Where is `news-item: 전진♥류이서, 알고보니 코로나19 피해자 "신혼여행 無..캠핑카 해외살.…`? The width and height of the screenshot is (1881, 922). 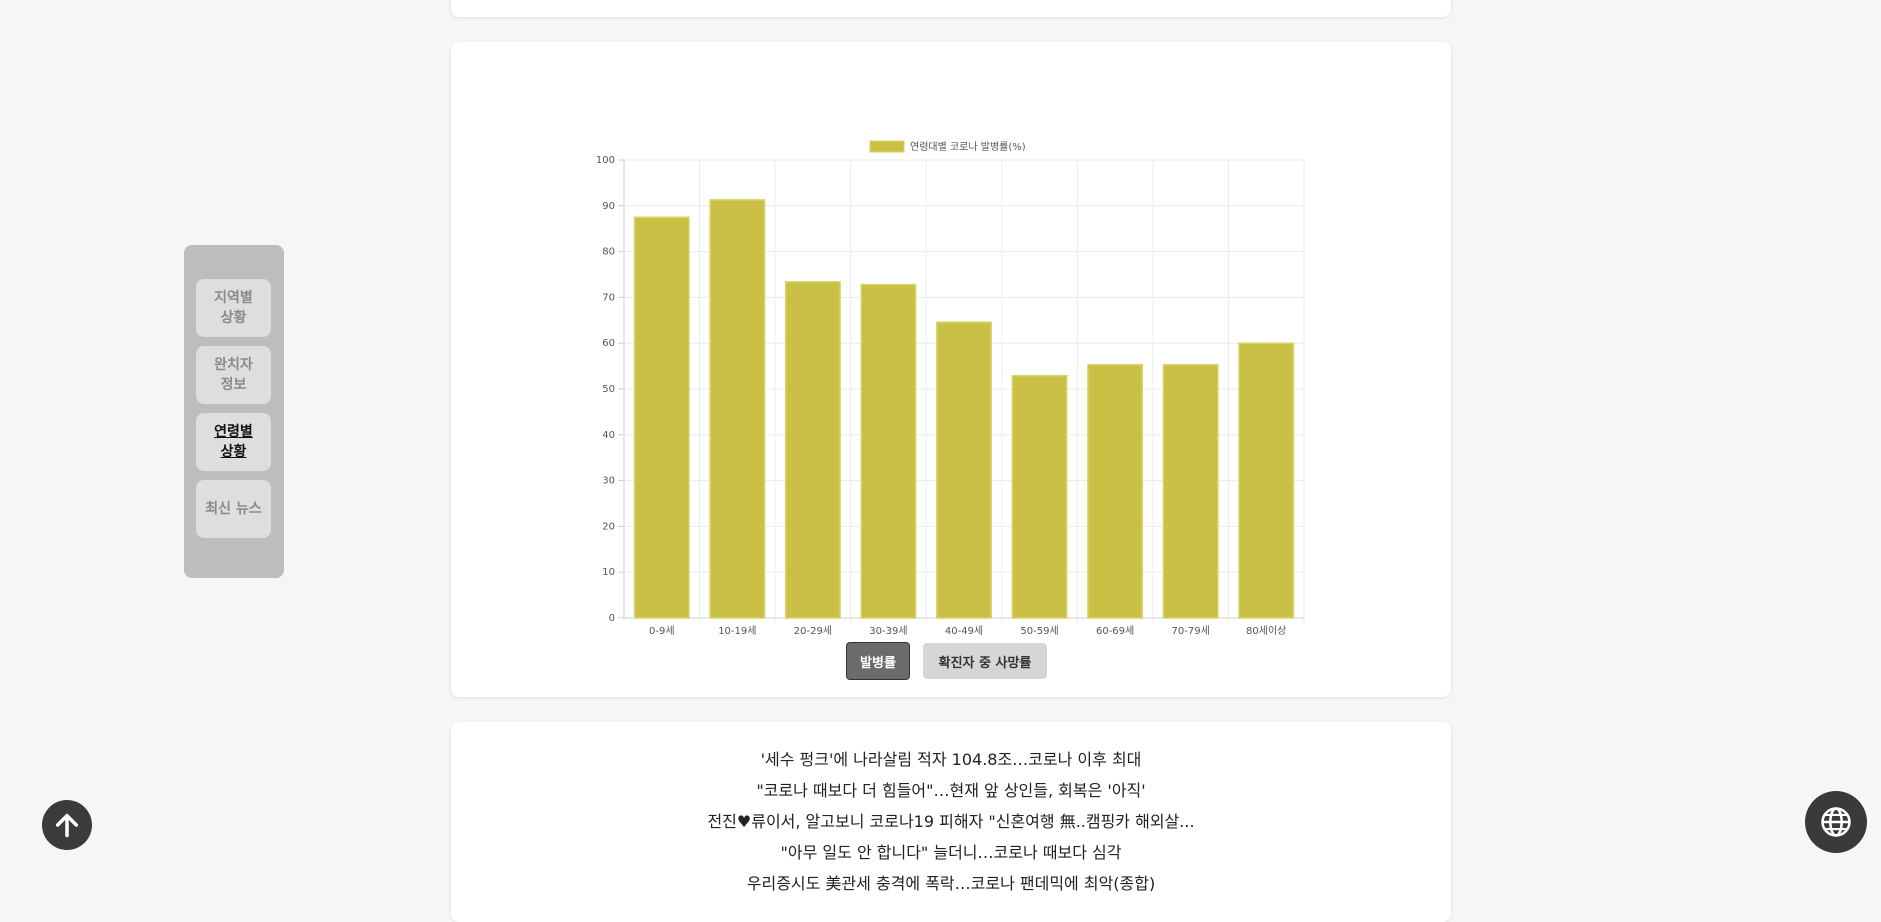 news-item: 전진♥류이서, 알고보니 코로나19 피해자 "신혼여행 無..캠핑카 해외살.… is located at coordinates (951, 821).